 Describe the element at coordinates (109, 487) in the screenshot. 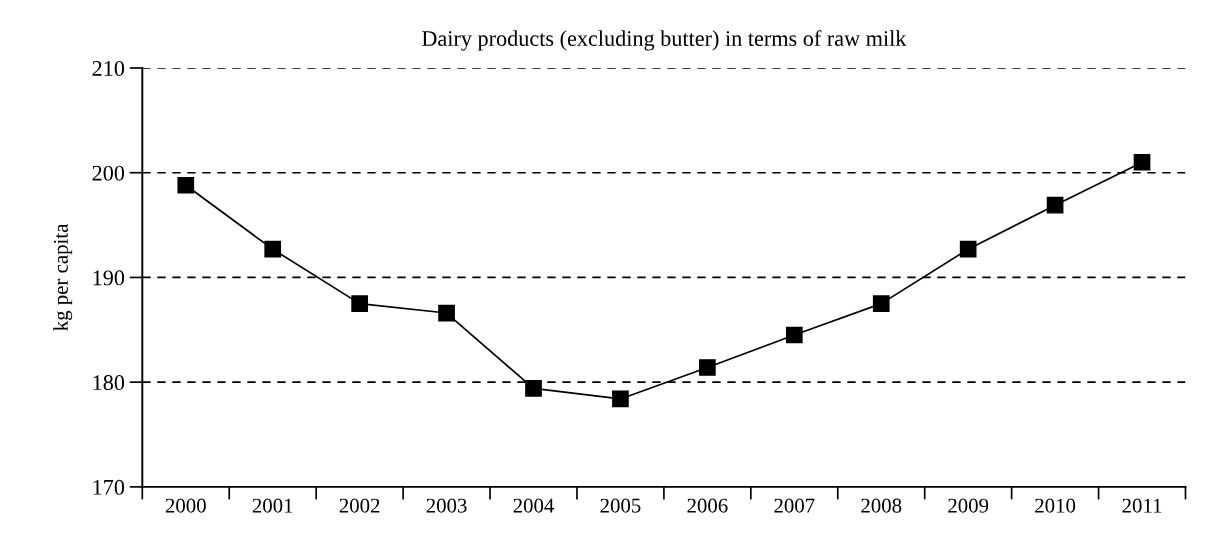

I see `y-tick-label: 170` at that location.